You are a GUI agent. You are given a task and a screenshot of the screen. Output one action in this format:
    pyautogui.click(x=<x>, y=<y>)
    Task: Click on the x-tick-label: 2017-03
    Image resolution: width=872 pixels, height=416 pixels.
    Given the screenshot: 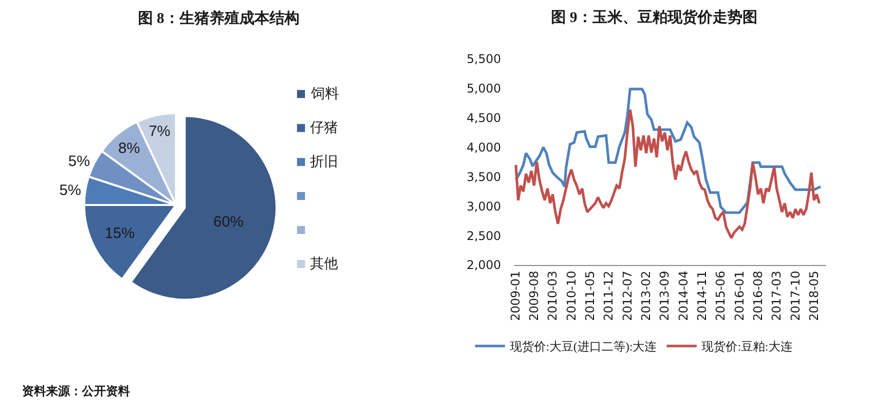 What is the action you would take?
    pyautogui.click(x=777, y=295)
    